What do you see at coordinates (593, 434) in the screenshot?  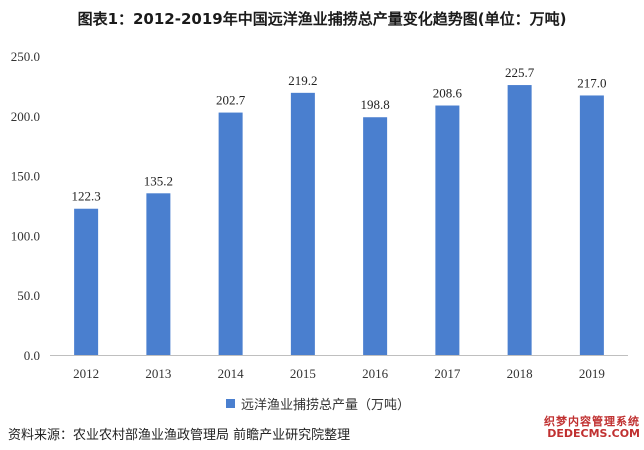 I see `watermark-line-2: DEDECMS.COM` at bounding box center [593, 434].